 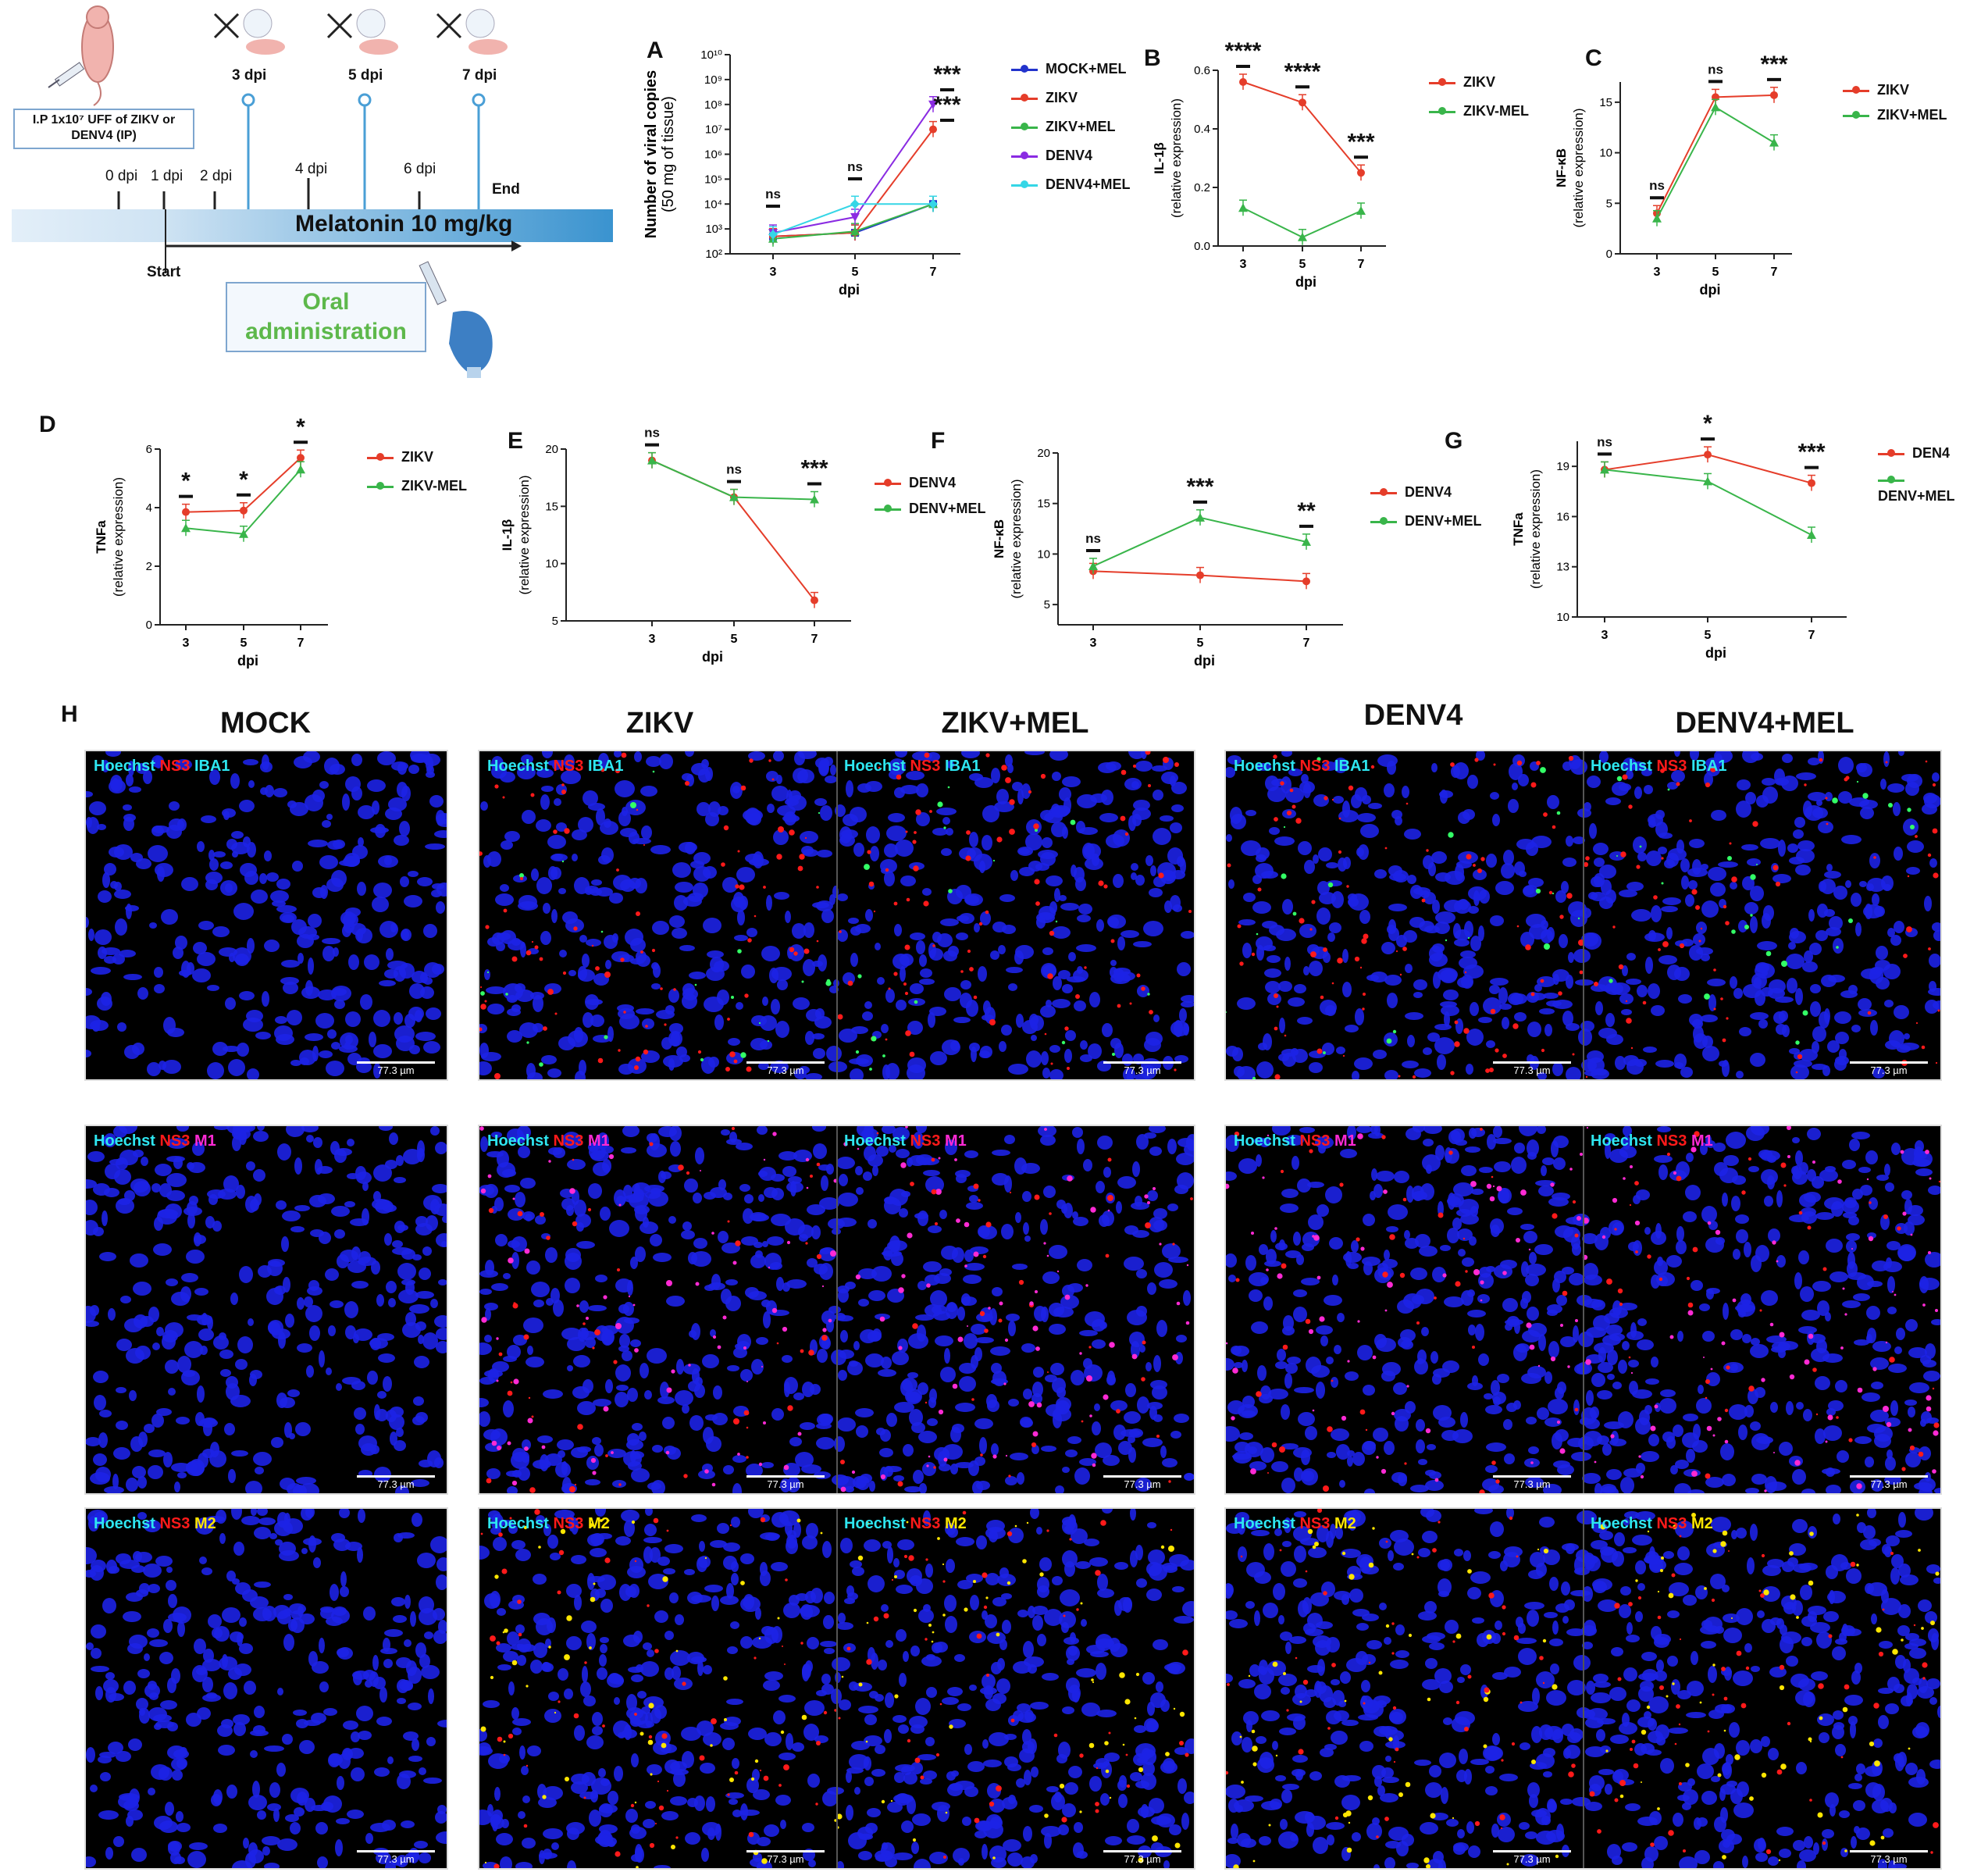 I want to click on micro-title-mock: MOCK, so click(x=265, y=723).